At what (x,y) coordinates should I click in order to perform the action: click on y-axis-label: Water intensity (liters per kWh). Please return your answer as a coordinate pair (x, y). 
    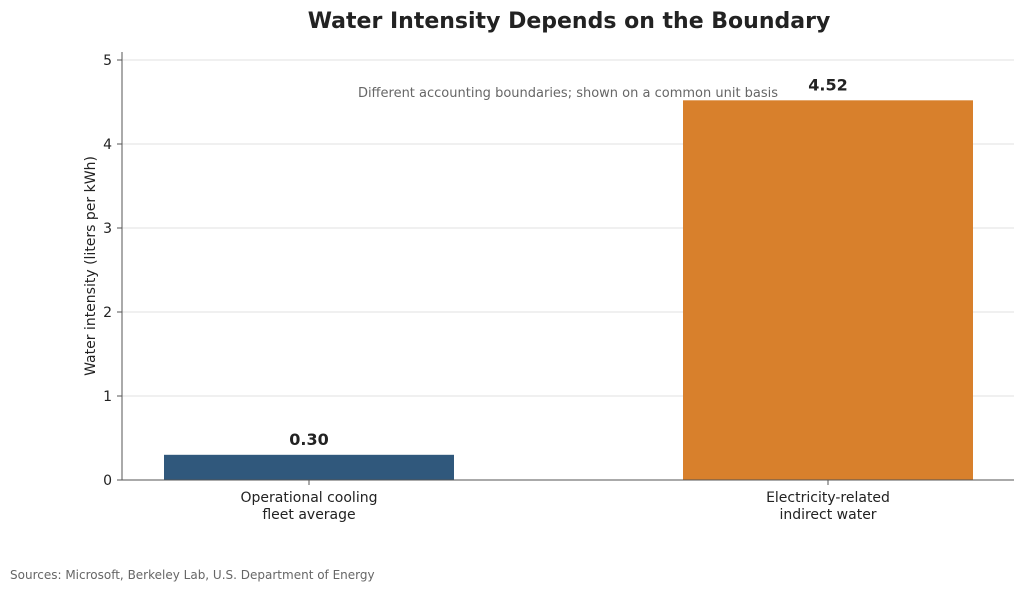
    Looking at the image, I should click on (91, 266).